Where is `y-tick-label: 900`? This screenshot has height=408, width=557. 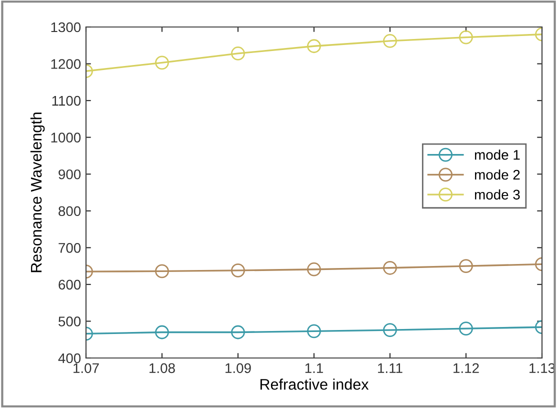
y-tick-label: 900 is located at coordinates (69, 174).